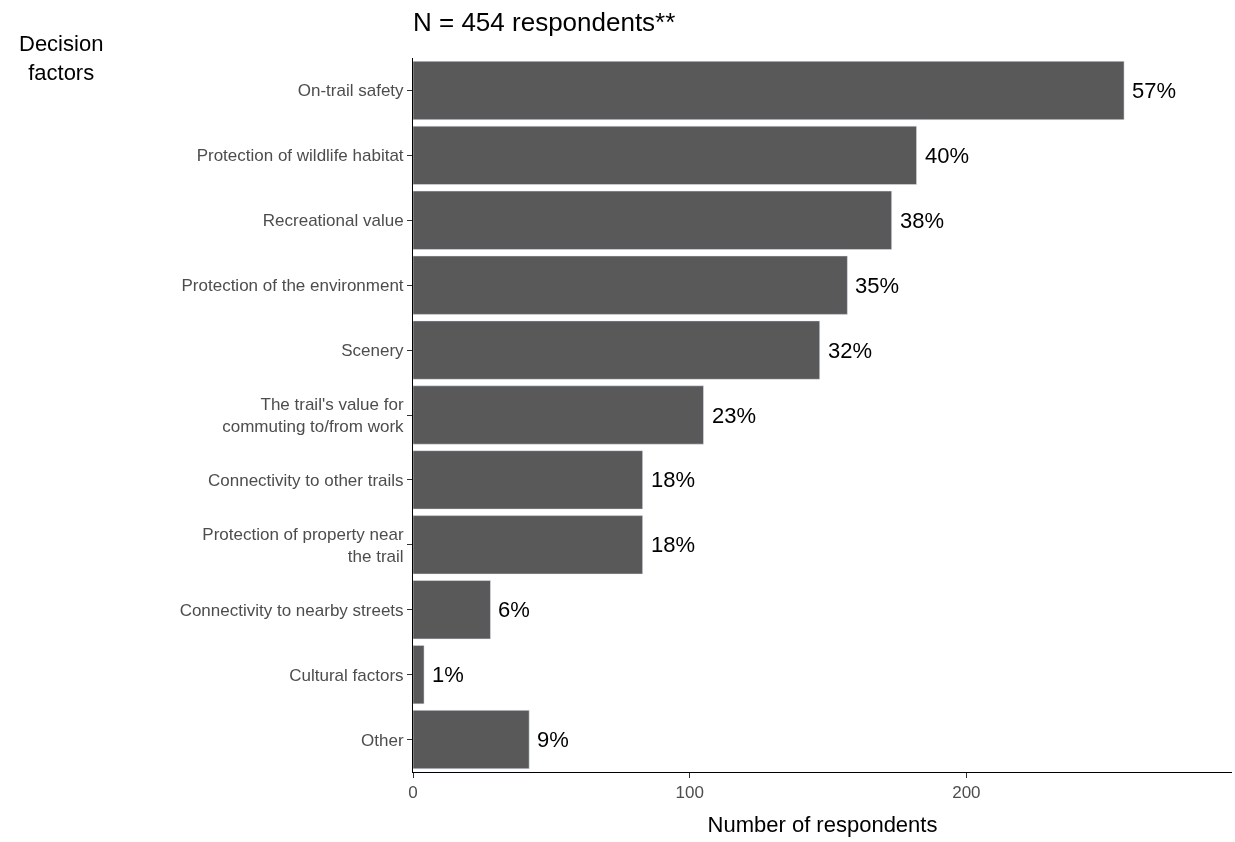 This screenshot has width=1235, height=842. I want to click on annotation: 57%, so click(1154, 90).